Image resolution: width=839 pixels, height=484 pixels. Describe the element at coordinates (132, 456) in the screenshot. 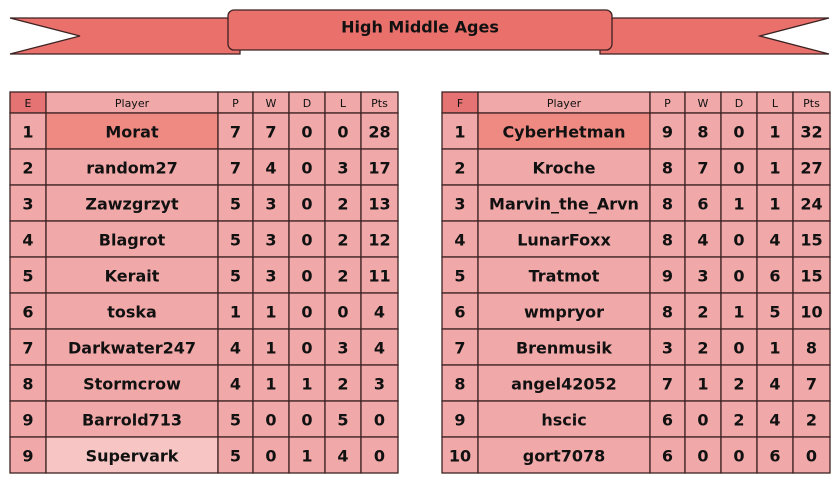

I see `cell-text: Supervark` at that location.